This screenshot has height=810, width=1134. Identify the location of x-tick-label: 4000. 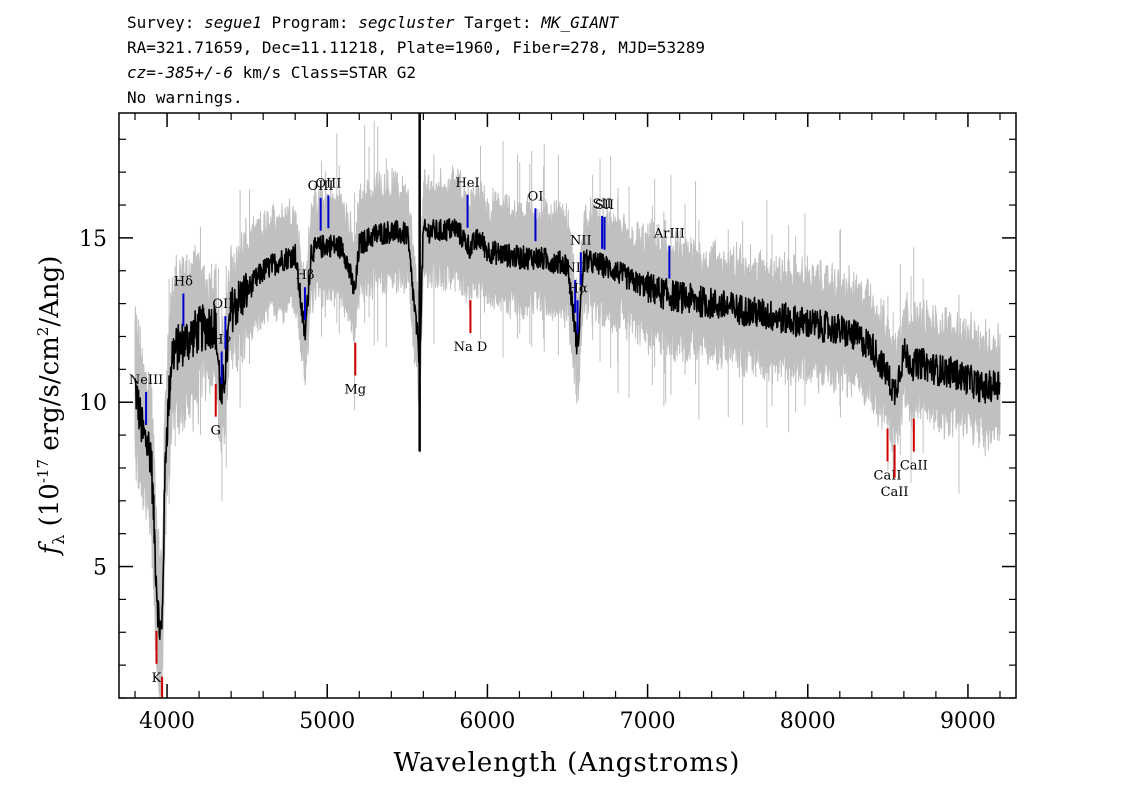
(167, 721).